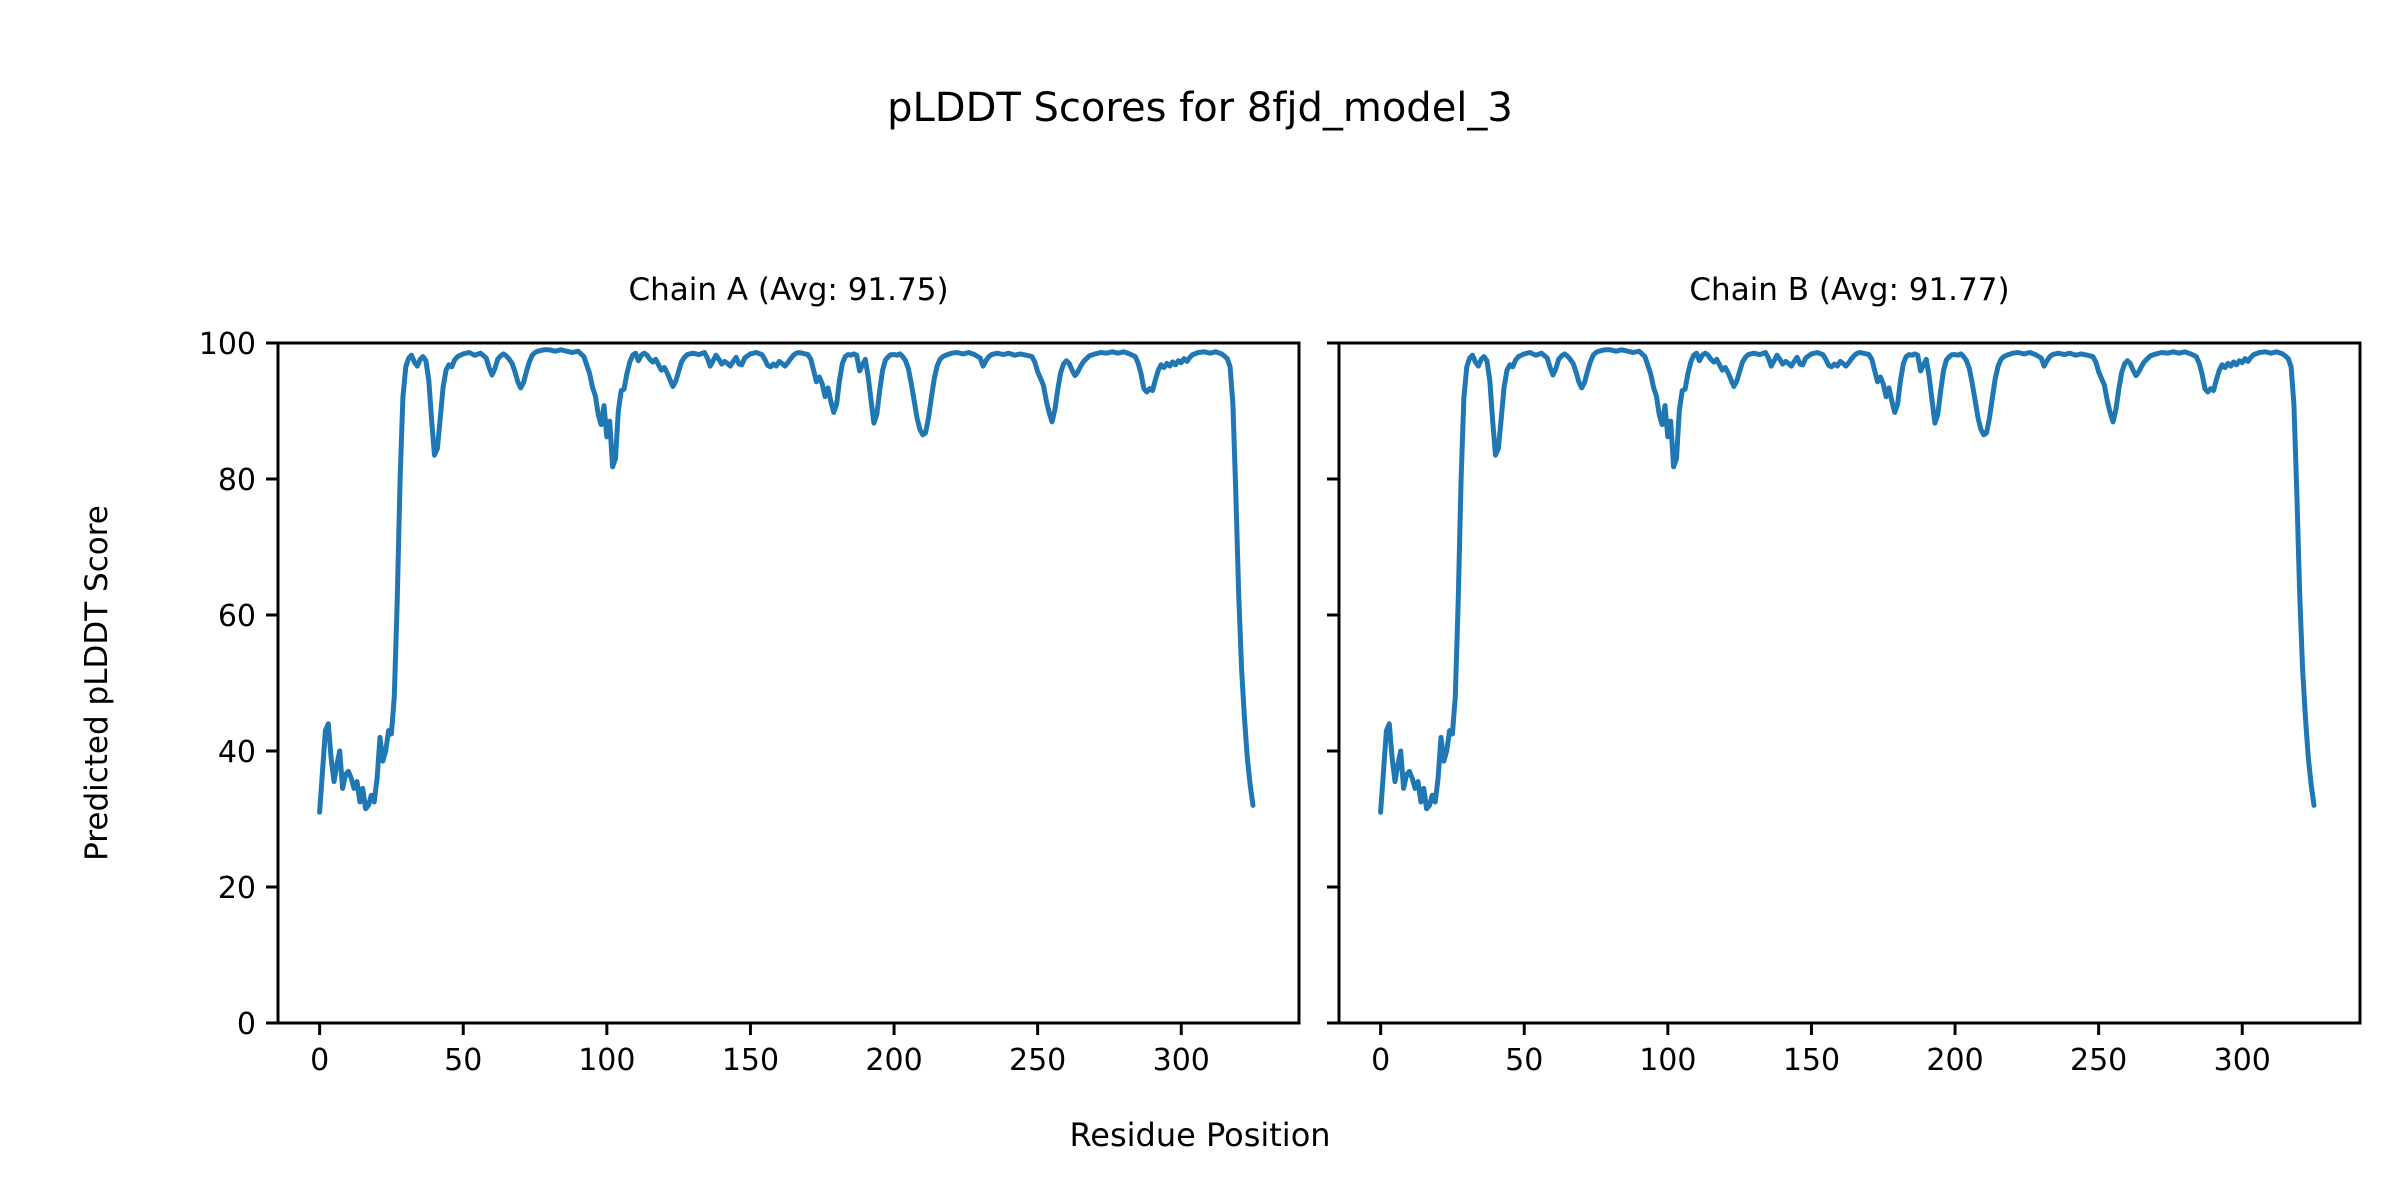  Describe the element at coordinates (1200, 108) in the screenshot. I see `figure-title: pLDDT Scores for 8fjd_model_3` at that location.